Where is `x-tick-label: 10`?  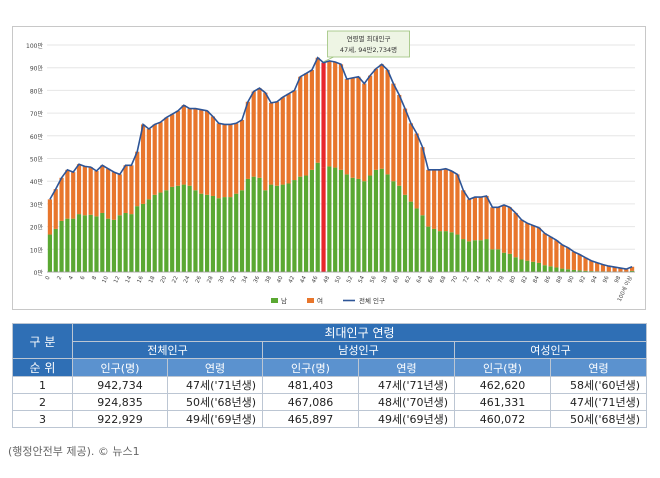
x-tick-label: 10 is located at coordinates (106, 279).